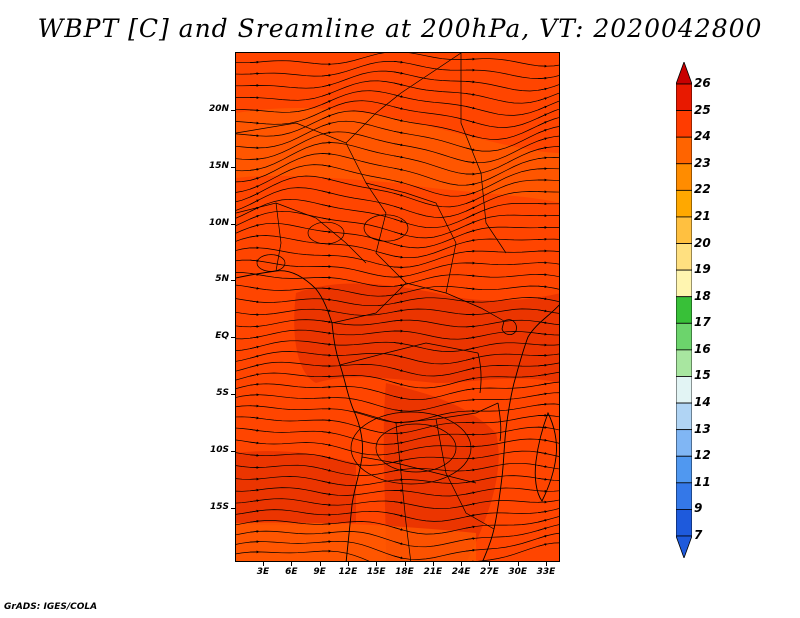  I want to click on colorbar-label: 19, so click(702, 269).